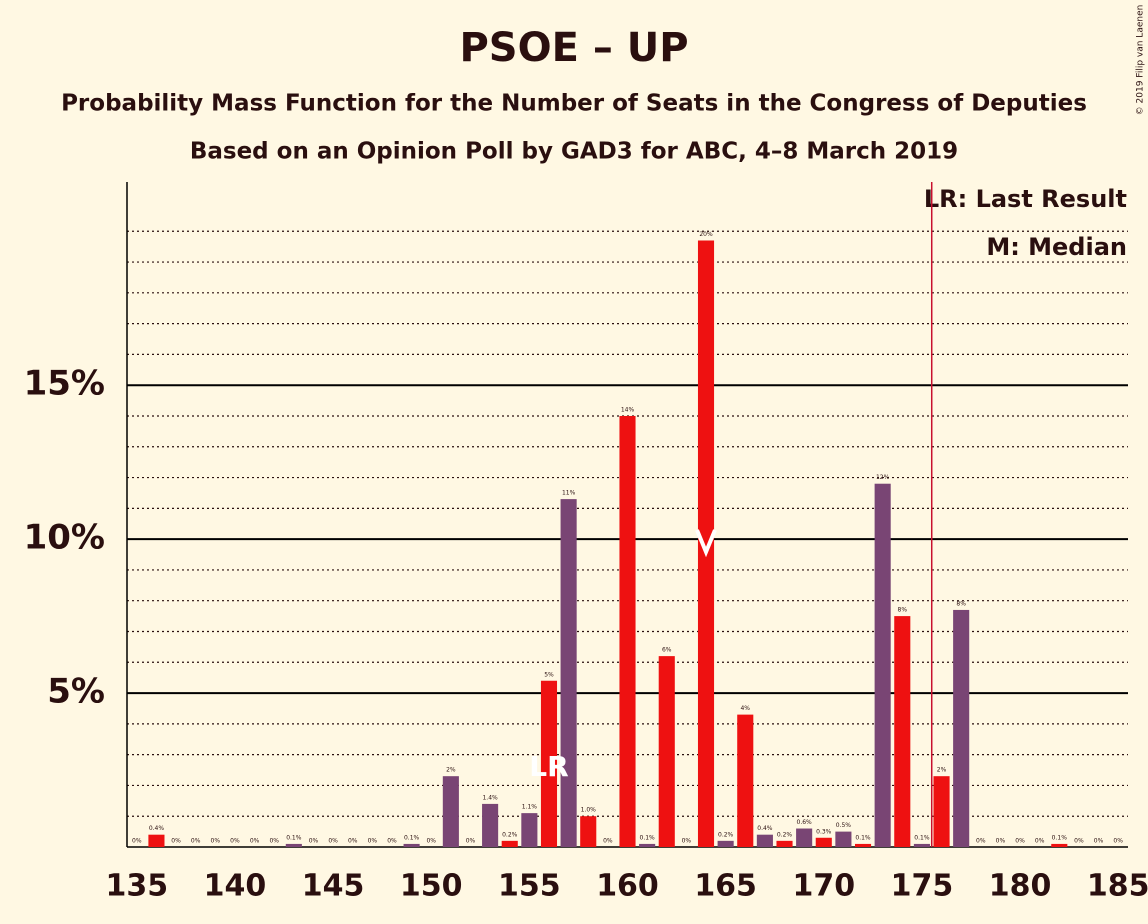 The image size is (1148, 924). I want to click on value-label: 5%, so click(549, 674).